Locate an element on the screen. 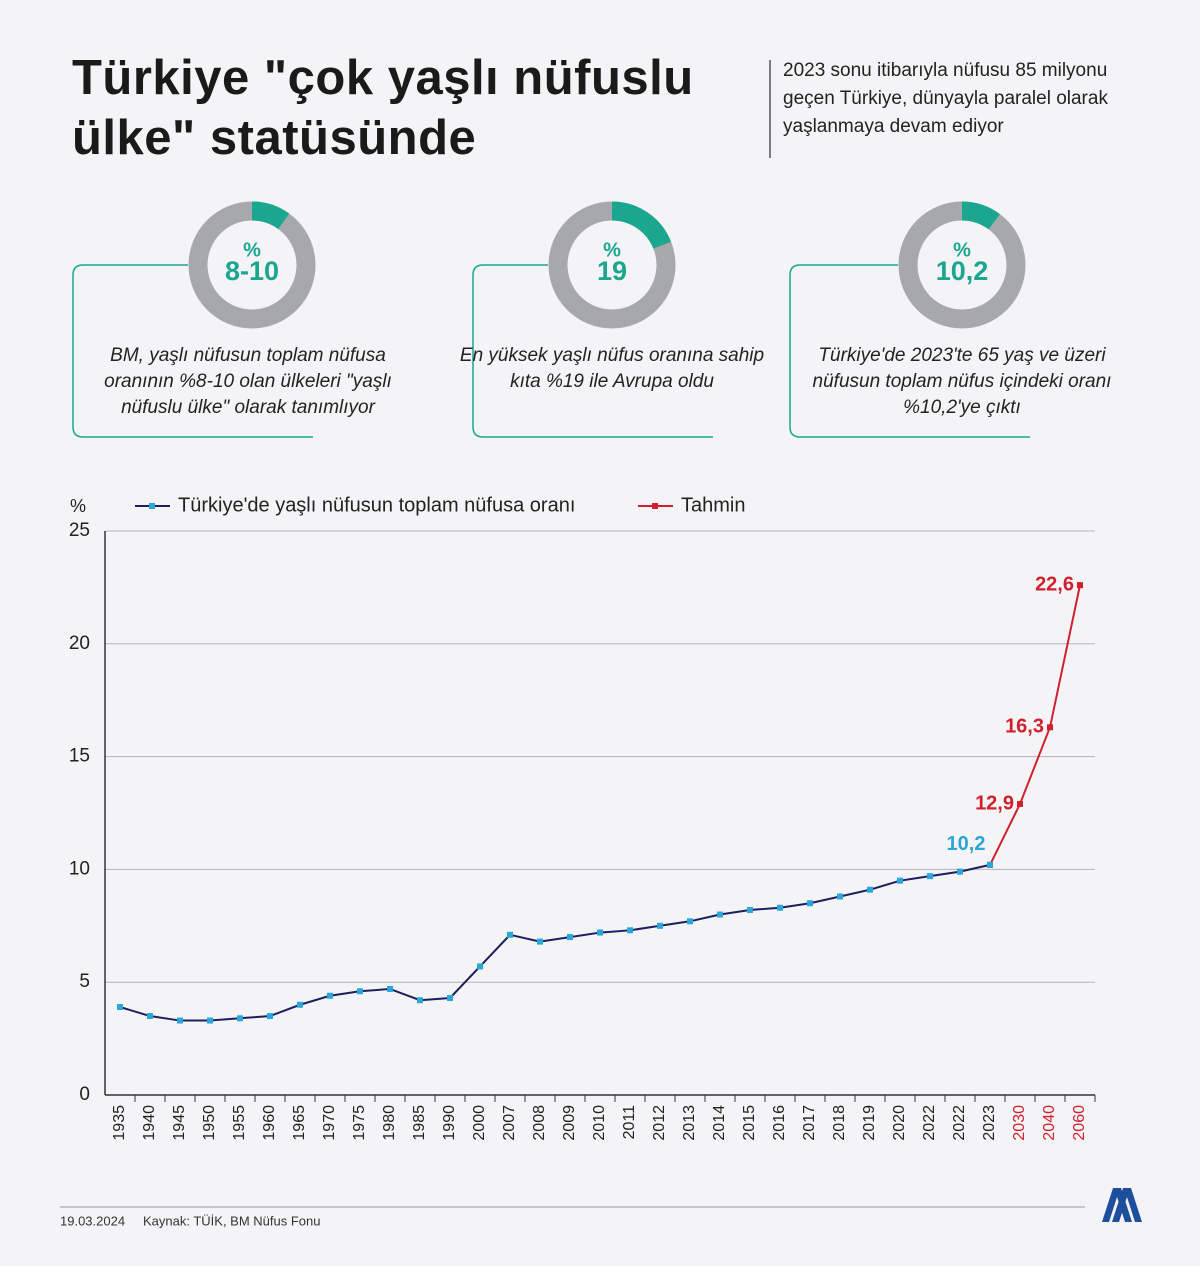 The image size is (1200, 1266). x-tick-label: 1945 is located at coordinates (179, 1123).